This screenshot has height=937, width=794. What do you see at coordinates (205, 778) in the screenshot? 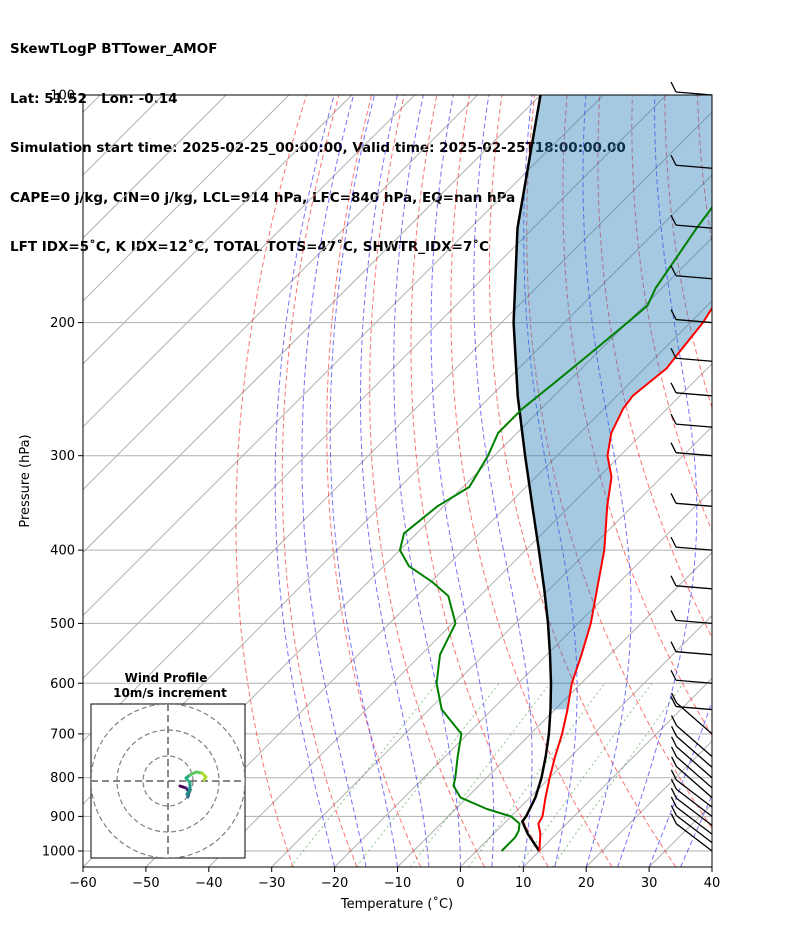
I see `hodograph-segment` at bounding box center [205, 778].